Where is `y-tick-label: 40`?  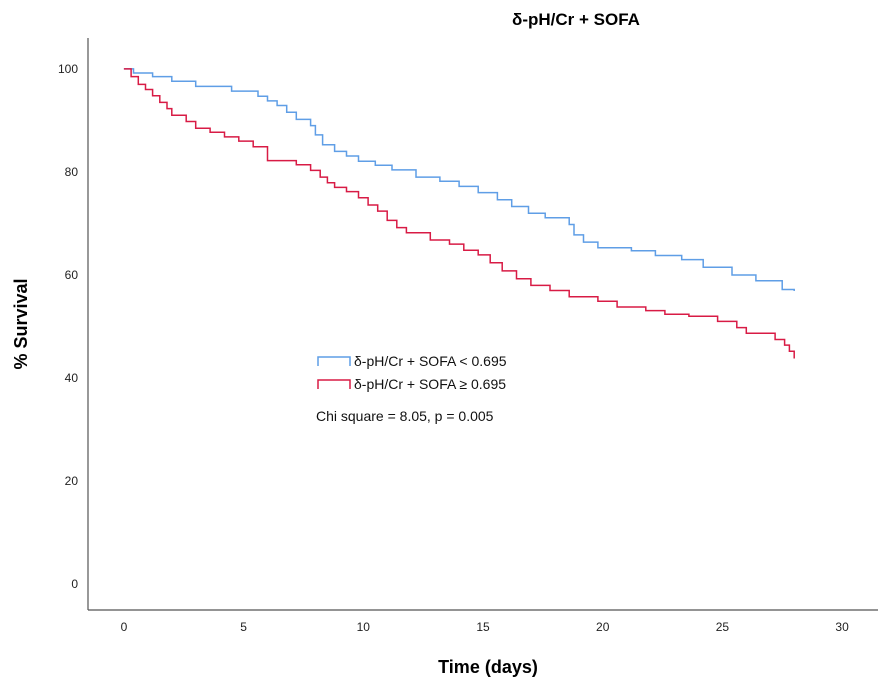 y-tick-label: 40 is located at coordinates (72, 378).